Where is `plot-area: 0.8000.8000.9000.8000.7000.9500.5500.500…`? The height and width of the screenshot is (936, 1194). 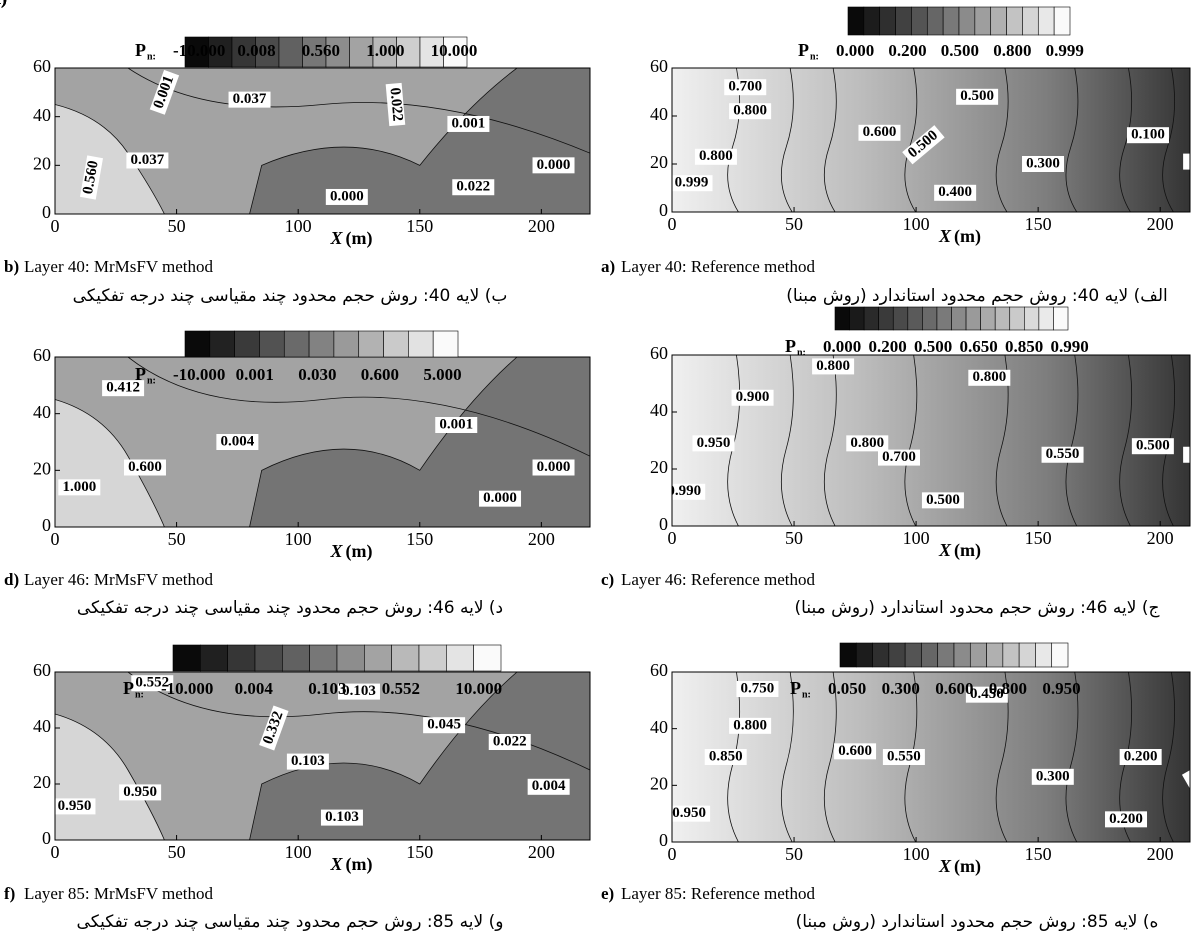 plot-area: 0.8000.8000.9000.8000.7000.9500.5500.500… is located at coordinates (931, 440).